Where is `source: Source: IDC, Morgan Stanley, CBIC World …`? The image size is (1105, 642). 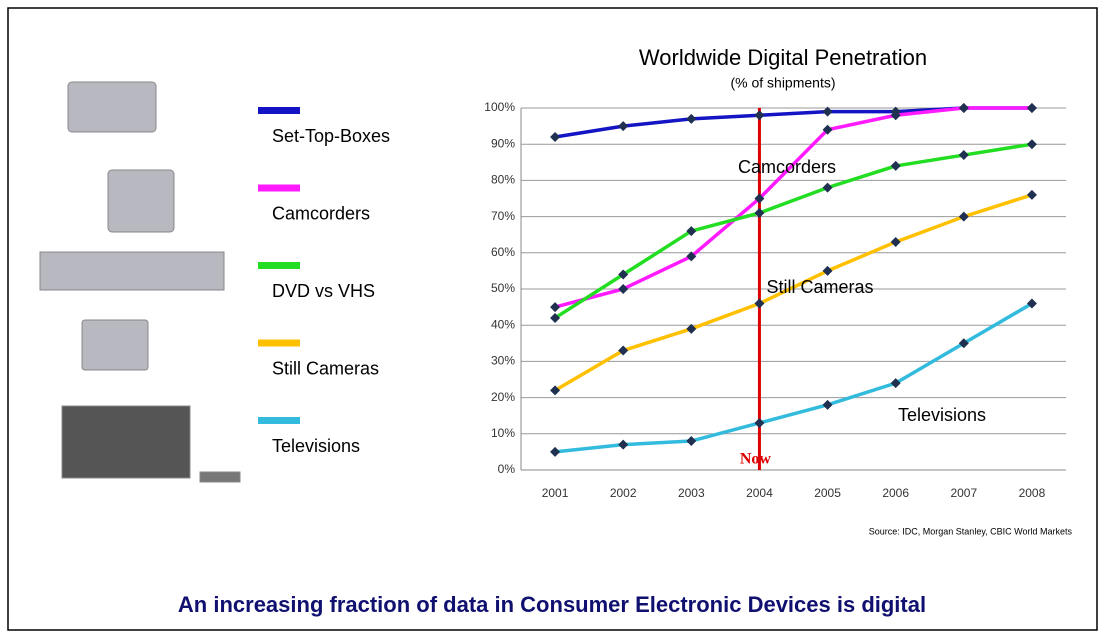
source: Source: IDC, Morgan Stanley, CBIC World … is located at coordinates (971, 531).